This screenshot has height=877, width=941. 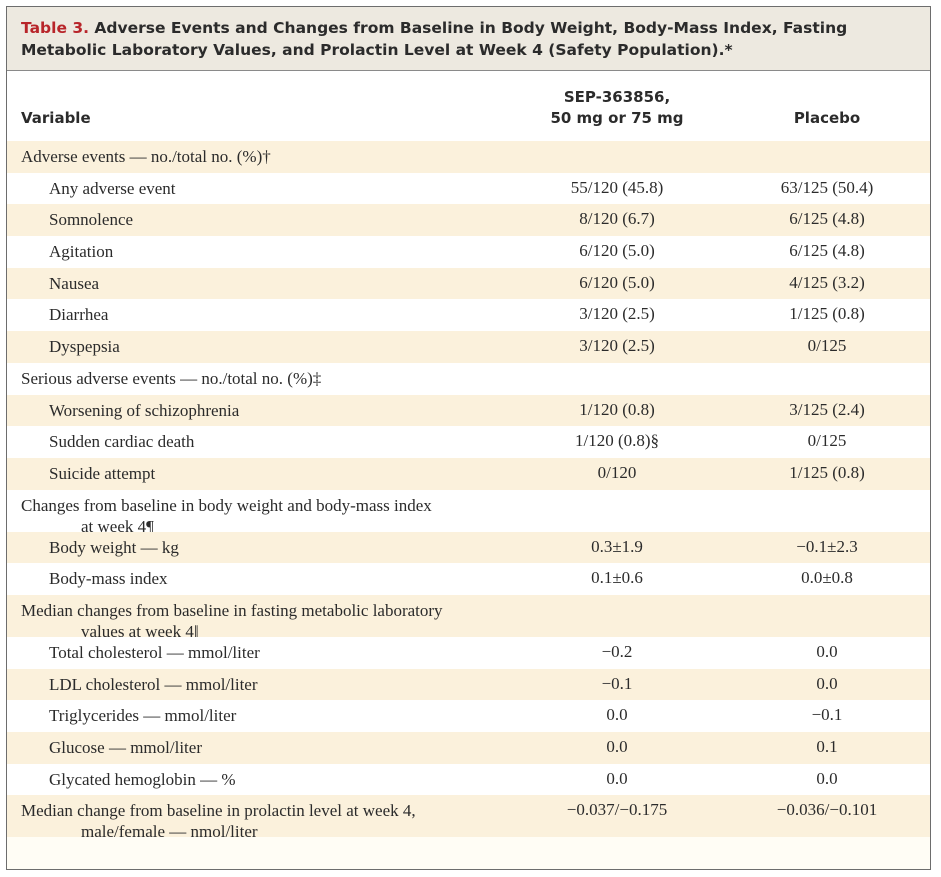 I want to click on variable-cell: Triglycerides — mmol/liter, so click(x=142, y=715).